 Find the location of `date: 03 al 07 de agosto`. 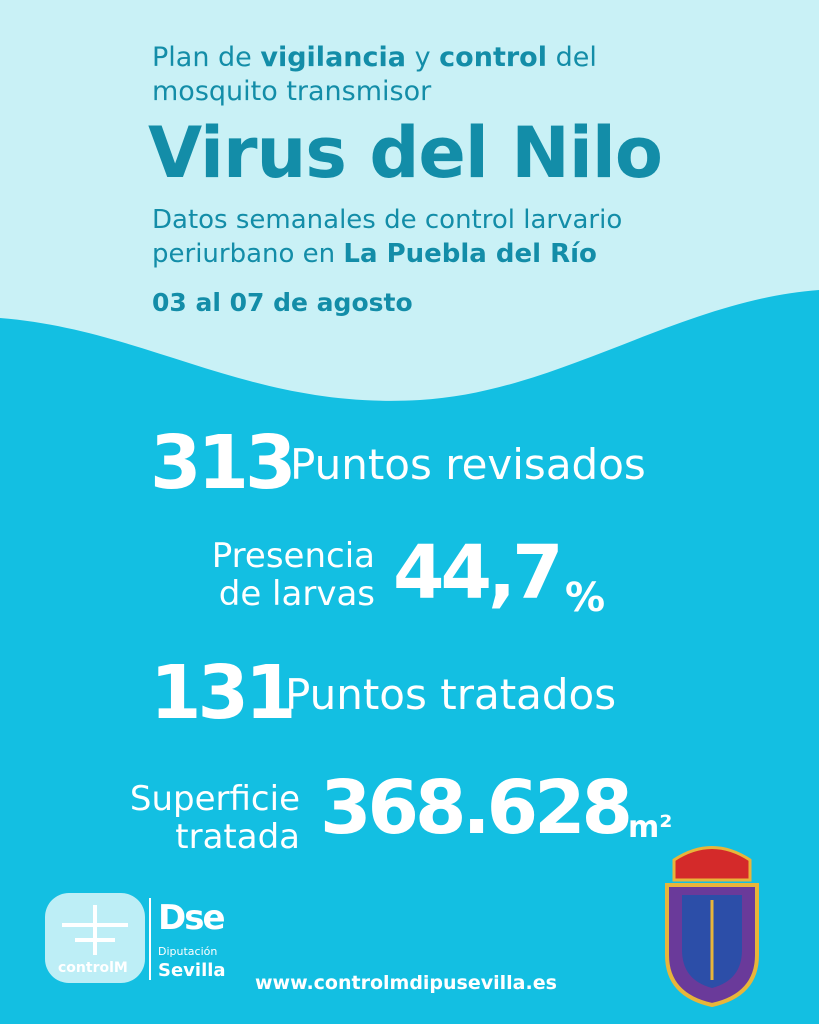

date: 03 al 07 de agosto is located at coordinates (282, 302).